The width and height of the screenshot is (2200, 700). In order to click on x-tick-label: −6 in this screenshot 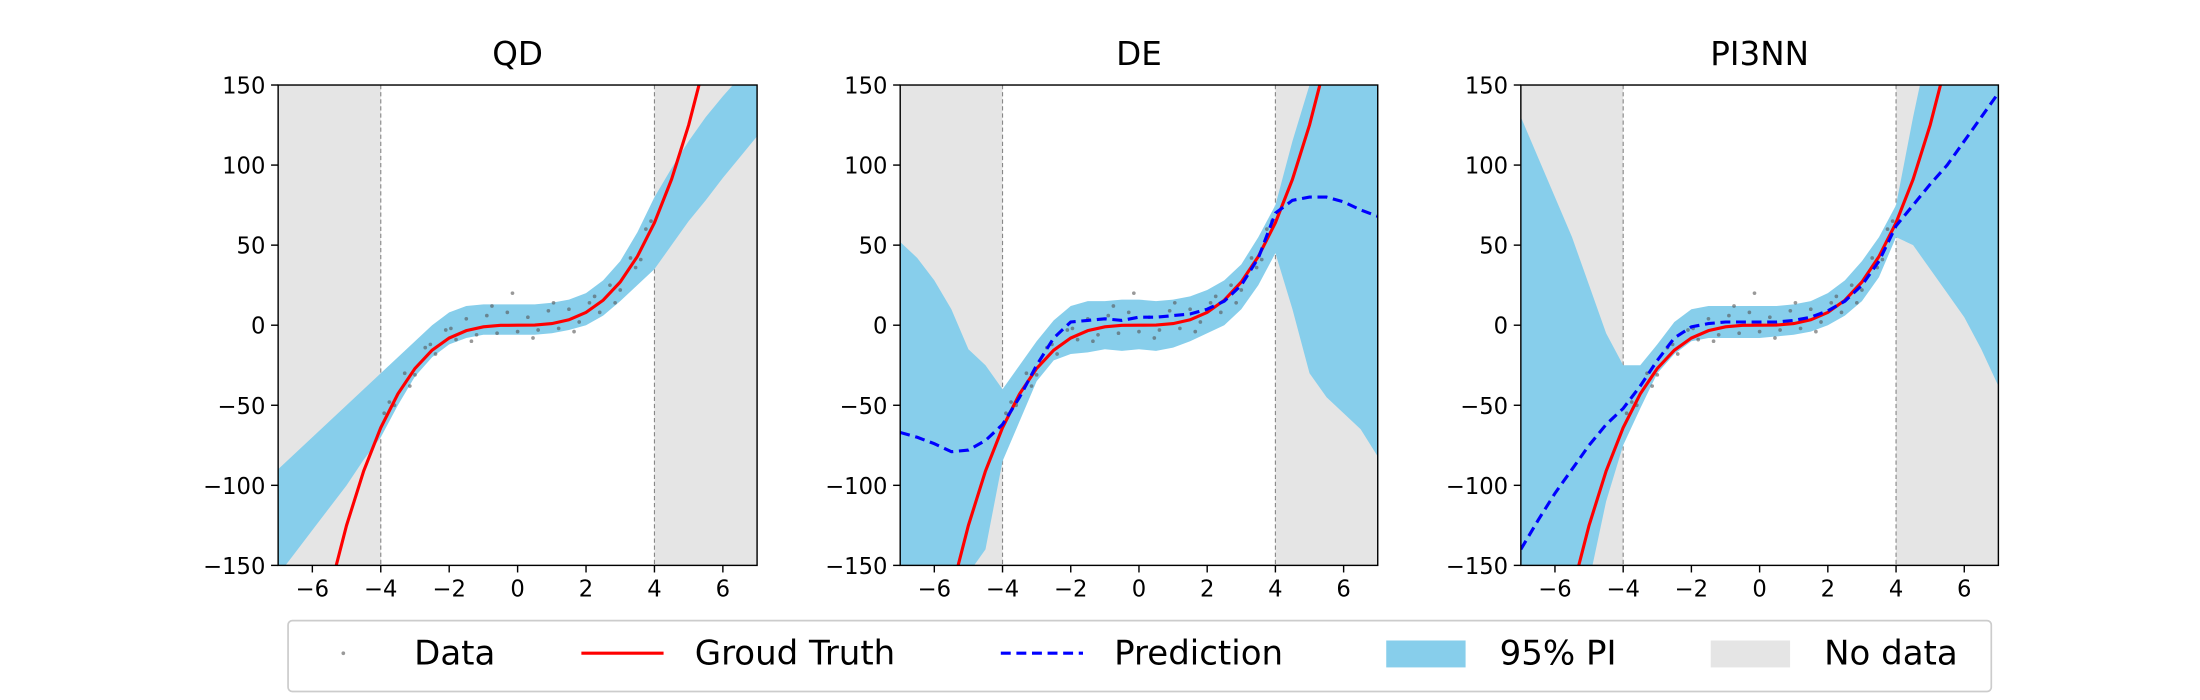, I will do `click(934, 590)`.